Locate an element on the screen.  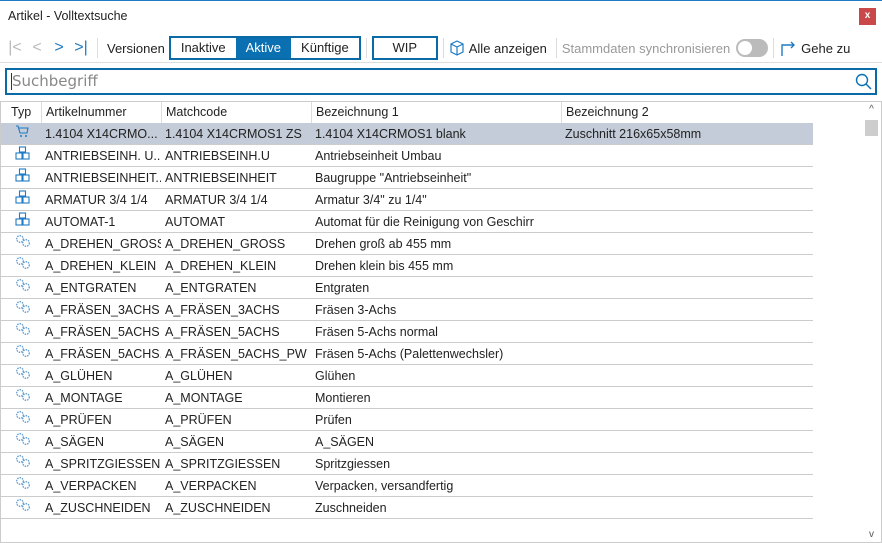
column-header-typ: Typ is located at coordinates (21, 112).